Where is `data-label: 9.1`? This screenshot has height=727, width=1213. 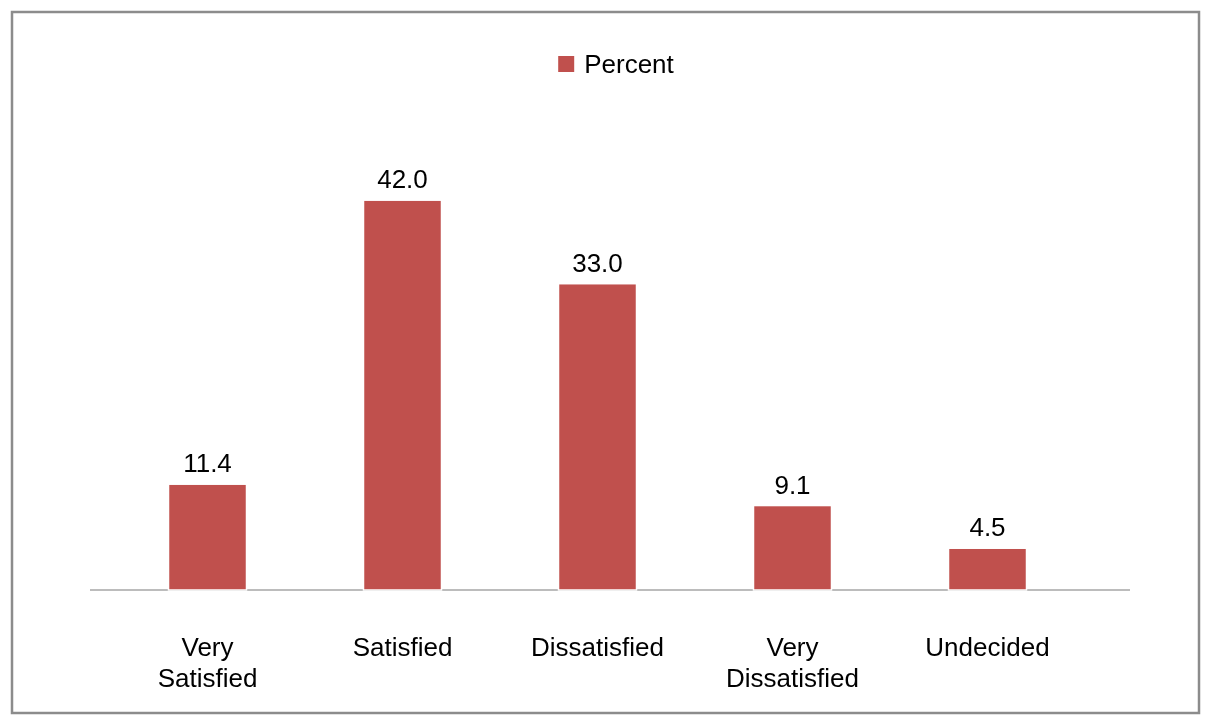
data-label: 9.1 is located at coordinates (792, 484).